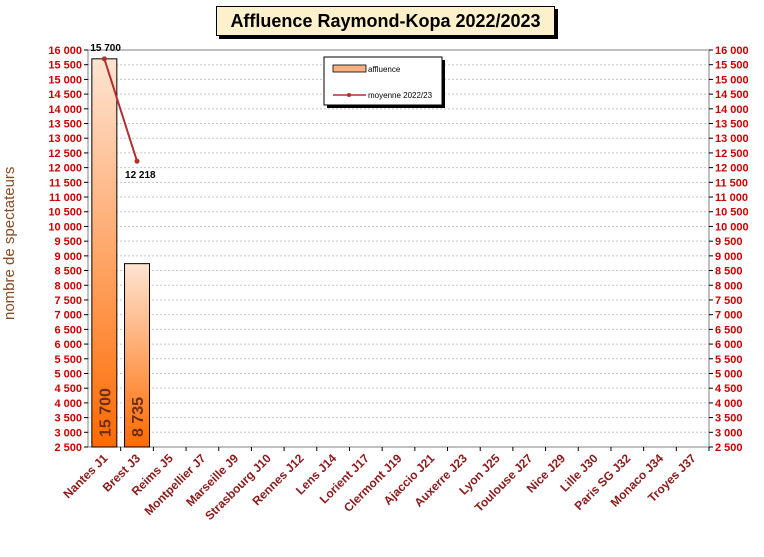 This screenshot has height=557, width=764. I want to click on average-point-label: 12 218, so click(140, 175).